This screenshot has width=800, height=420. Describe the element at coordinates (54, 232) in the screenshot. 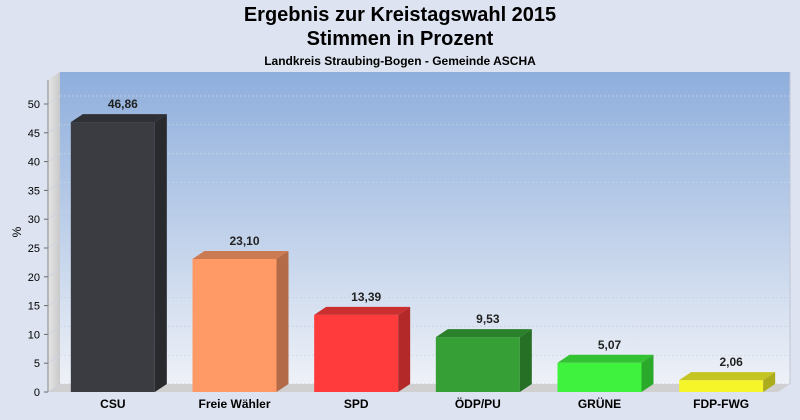

I see `plot-side-wall` at that location.